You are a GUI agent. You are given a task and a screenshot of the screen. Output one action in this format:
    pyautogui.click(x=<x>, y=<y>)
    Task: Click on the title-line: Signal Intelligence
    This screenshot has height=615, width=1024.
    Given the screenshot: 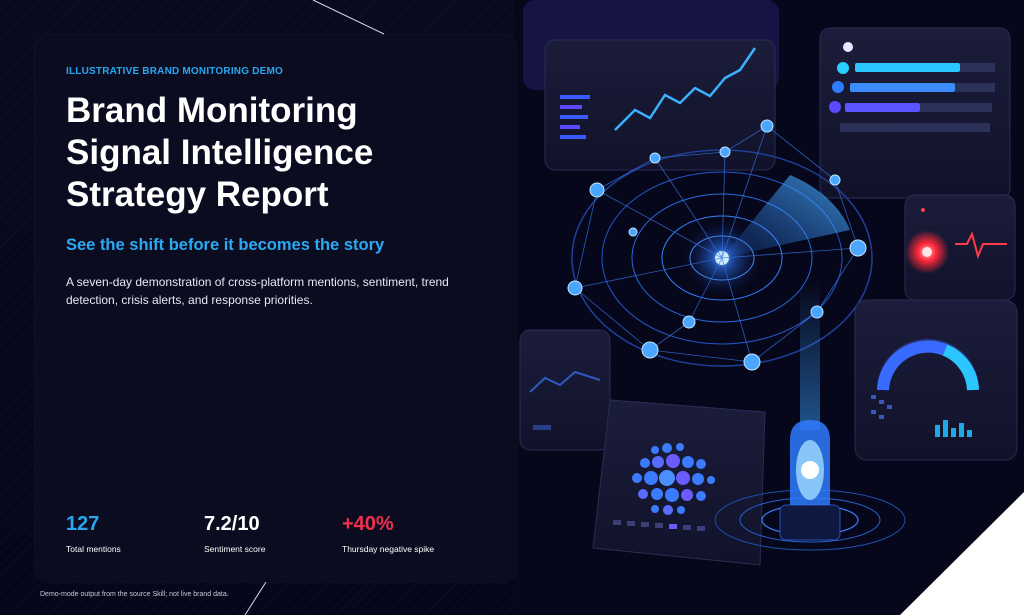 What is the action you would take?
    pyautogui.click(x=220, y=152)
    